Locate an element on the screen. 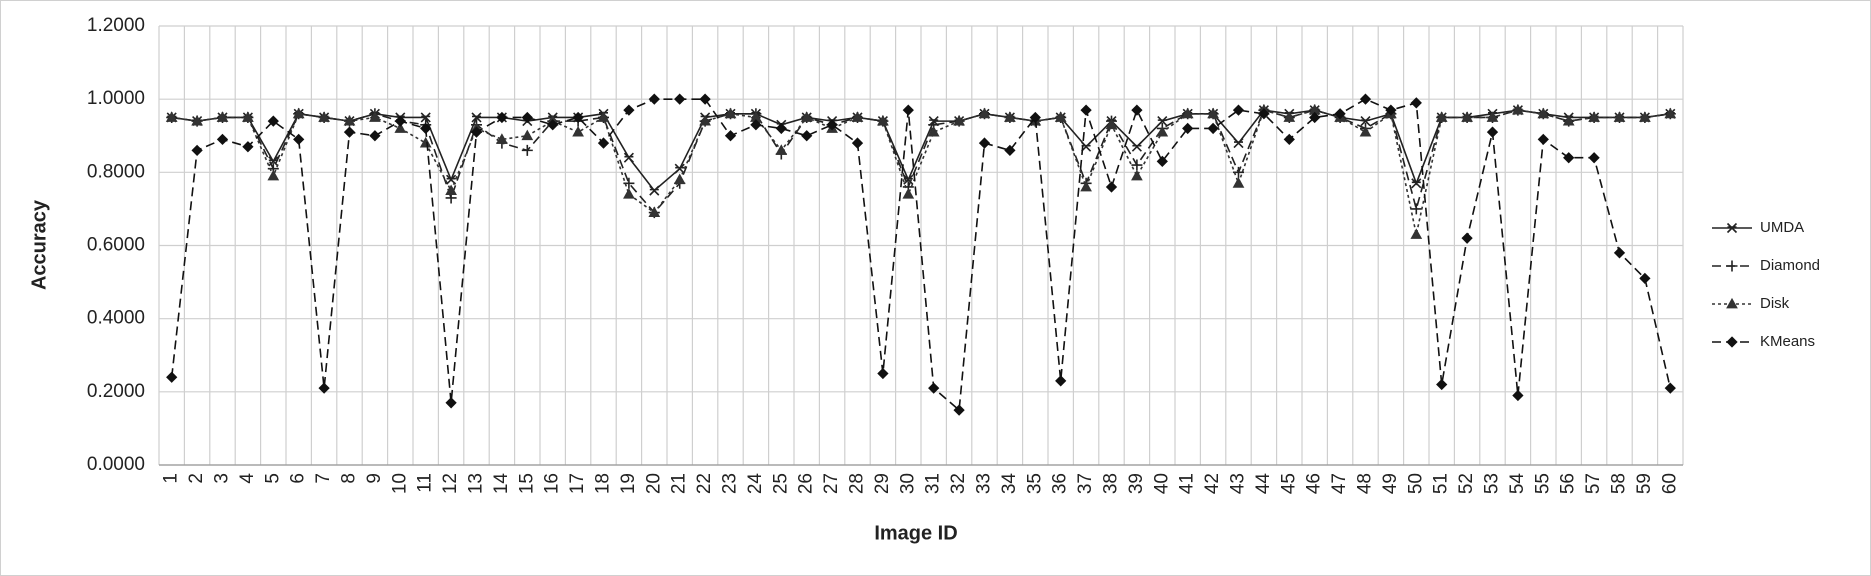 This screenshot has width=1871, height=576. x-tick-label: 50 is located at coordinates (1415, 483).